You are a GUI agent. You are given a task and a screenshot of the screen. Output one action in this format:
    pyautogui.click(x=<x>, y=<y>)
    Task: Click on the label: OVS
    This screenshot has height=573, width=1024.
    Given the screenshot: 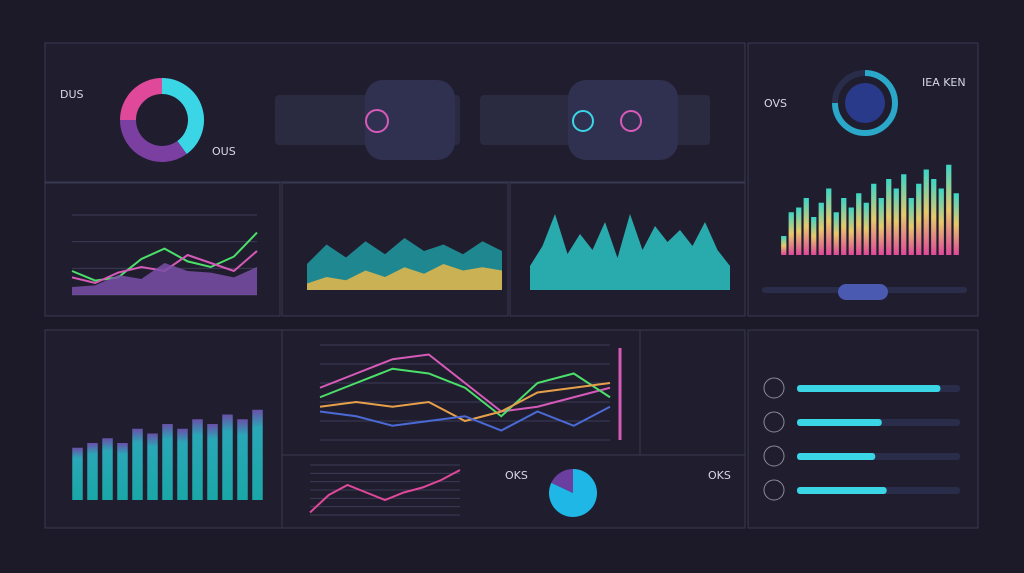 What is the action you would take?
    pyautogui.click(x=775, y=103)
    